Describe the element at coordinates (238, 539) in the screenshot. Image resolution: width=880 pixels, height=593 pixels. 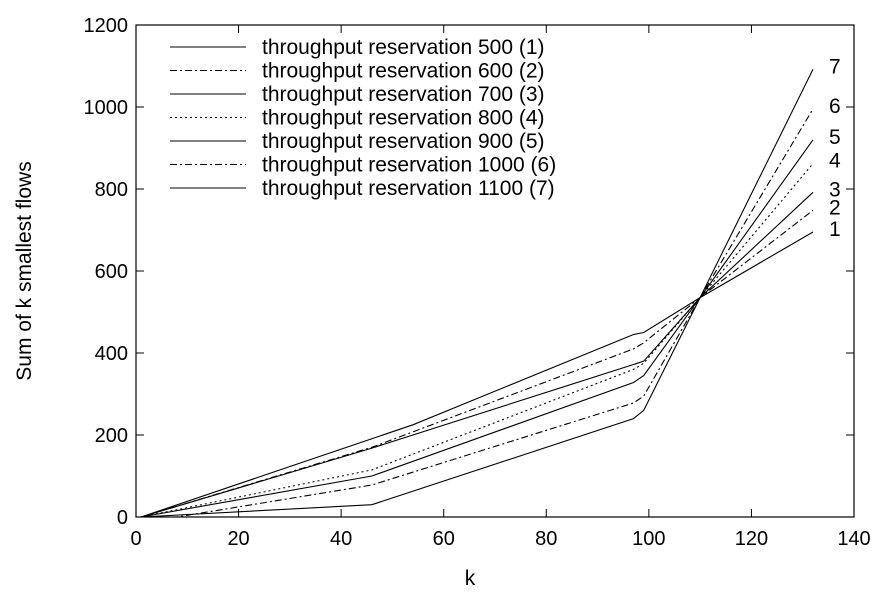
I see `x-tick-label: 20` at that location.